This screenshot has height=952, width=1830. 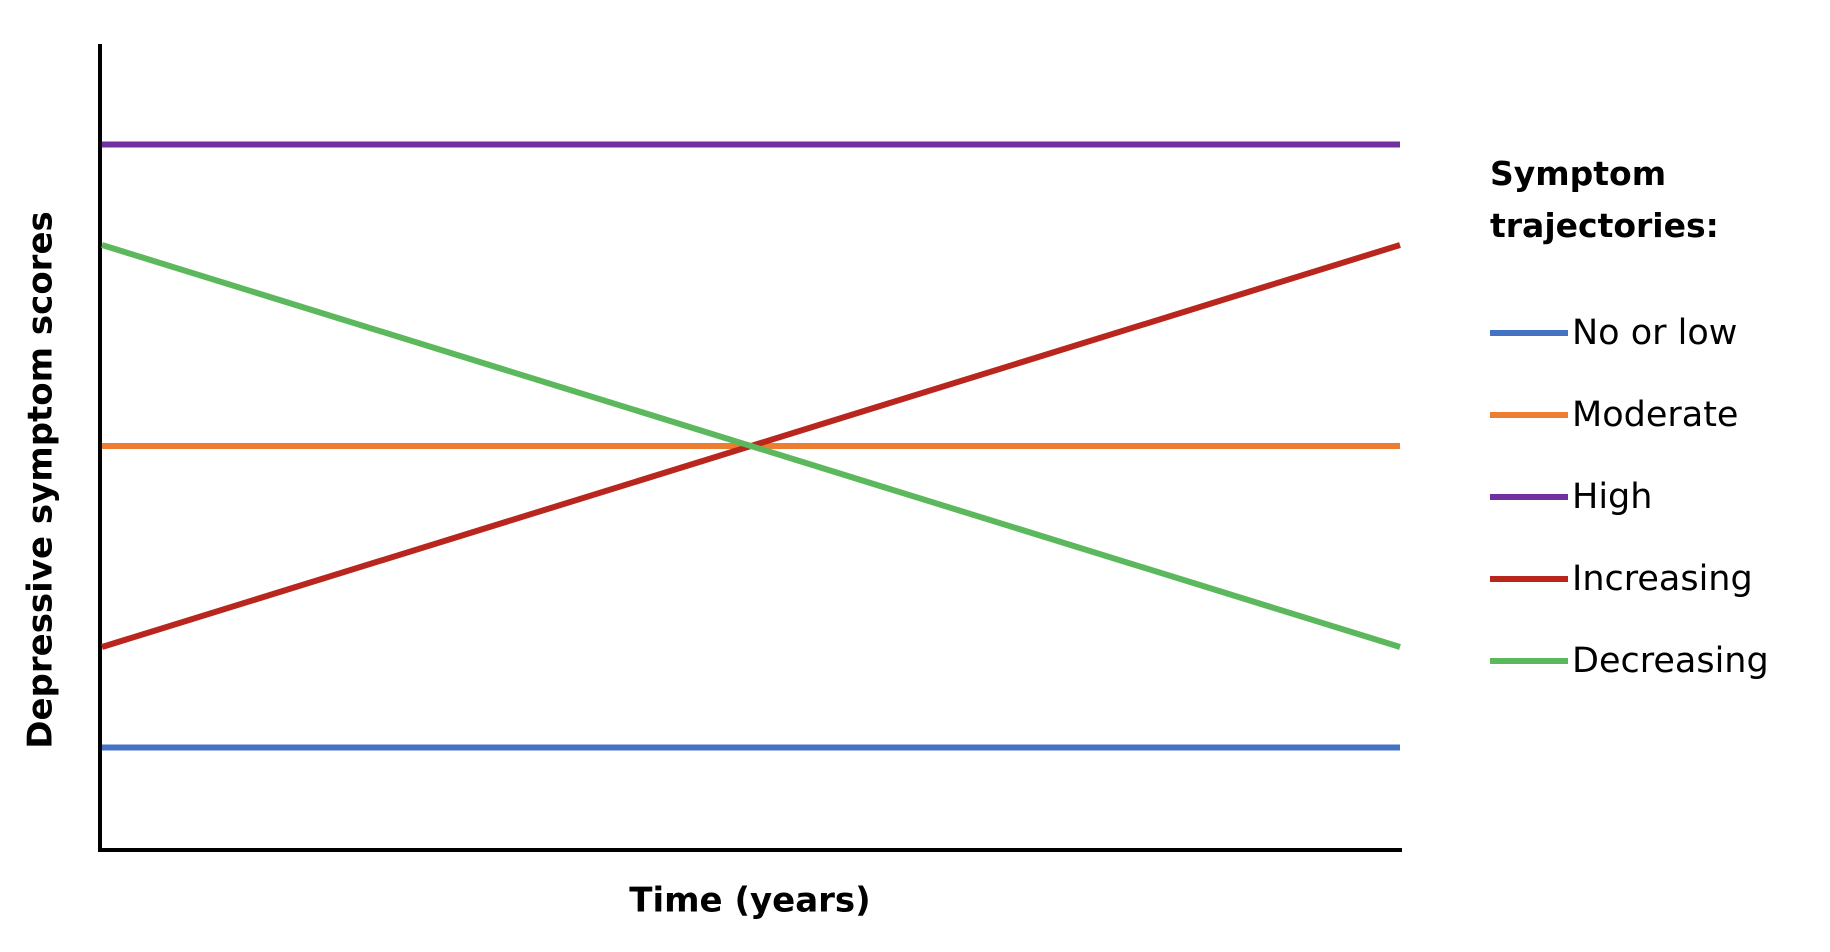 I want to click on legend-entry: Increasing, so click(x=1650, y=579).